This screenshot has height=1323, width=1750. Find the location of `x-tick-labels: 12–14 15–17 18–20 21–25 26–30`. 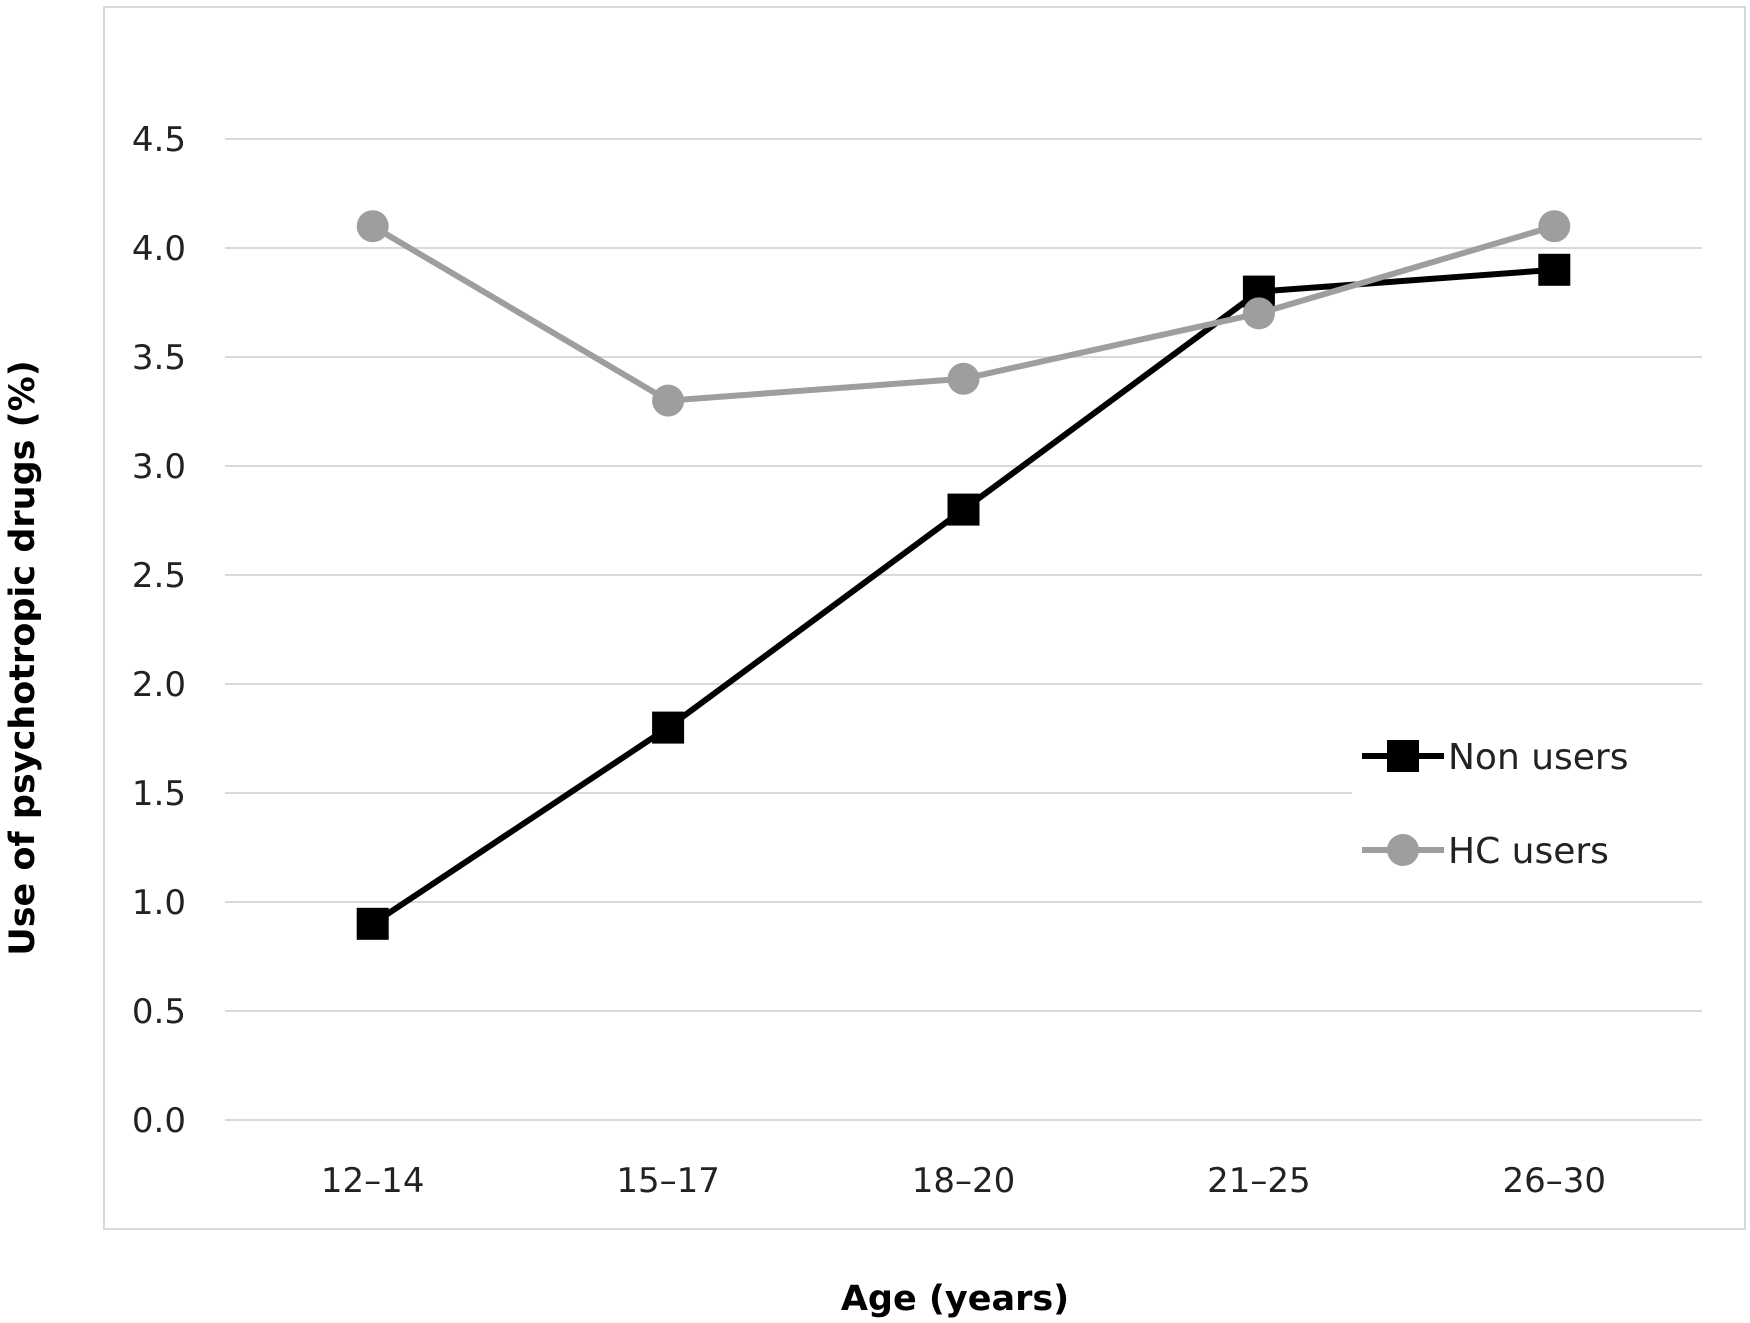

x-tick-labels: 12–14 15–17 18–20 21–25 26–30 is located at coordinates (963, 1181).